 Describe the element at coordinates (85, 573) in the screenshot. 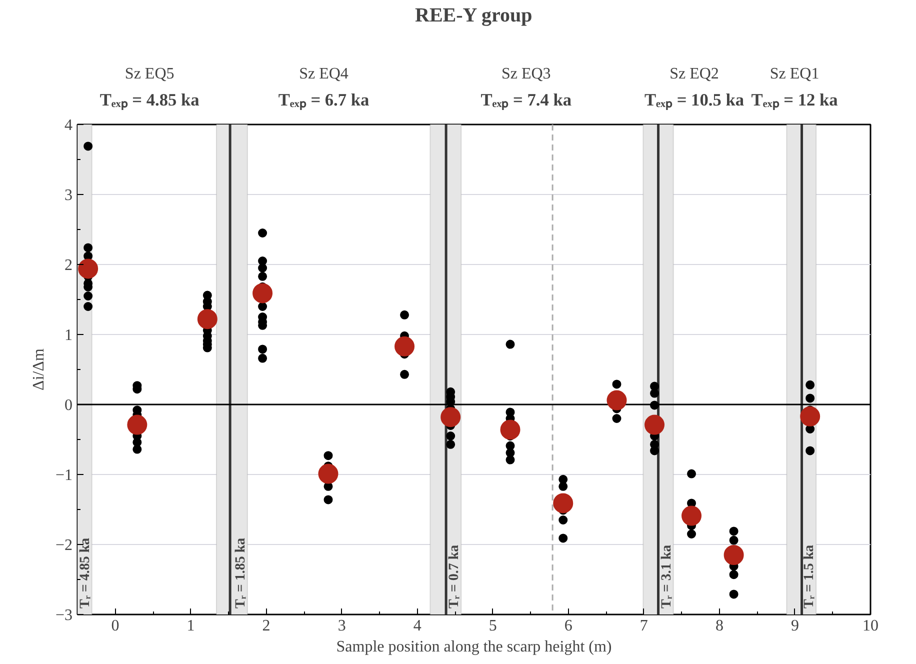

I see `band-label: Tᵣ = 4.85 ka` at that location.